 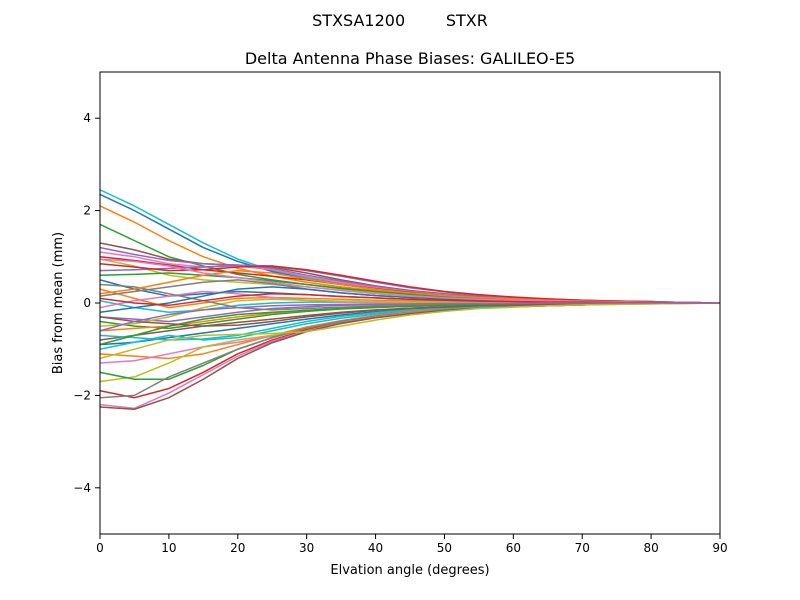 What do you see at coordinates (409, 570) in the screenshot?
I see `x-axis-label: Elvation angle (degrees)` at bounding box center [409, 570].